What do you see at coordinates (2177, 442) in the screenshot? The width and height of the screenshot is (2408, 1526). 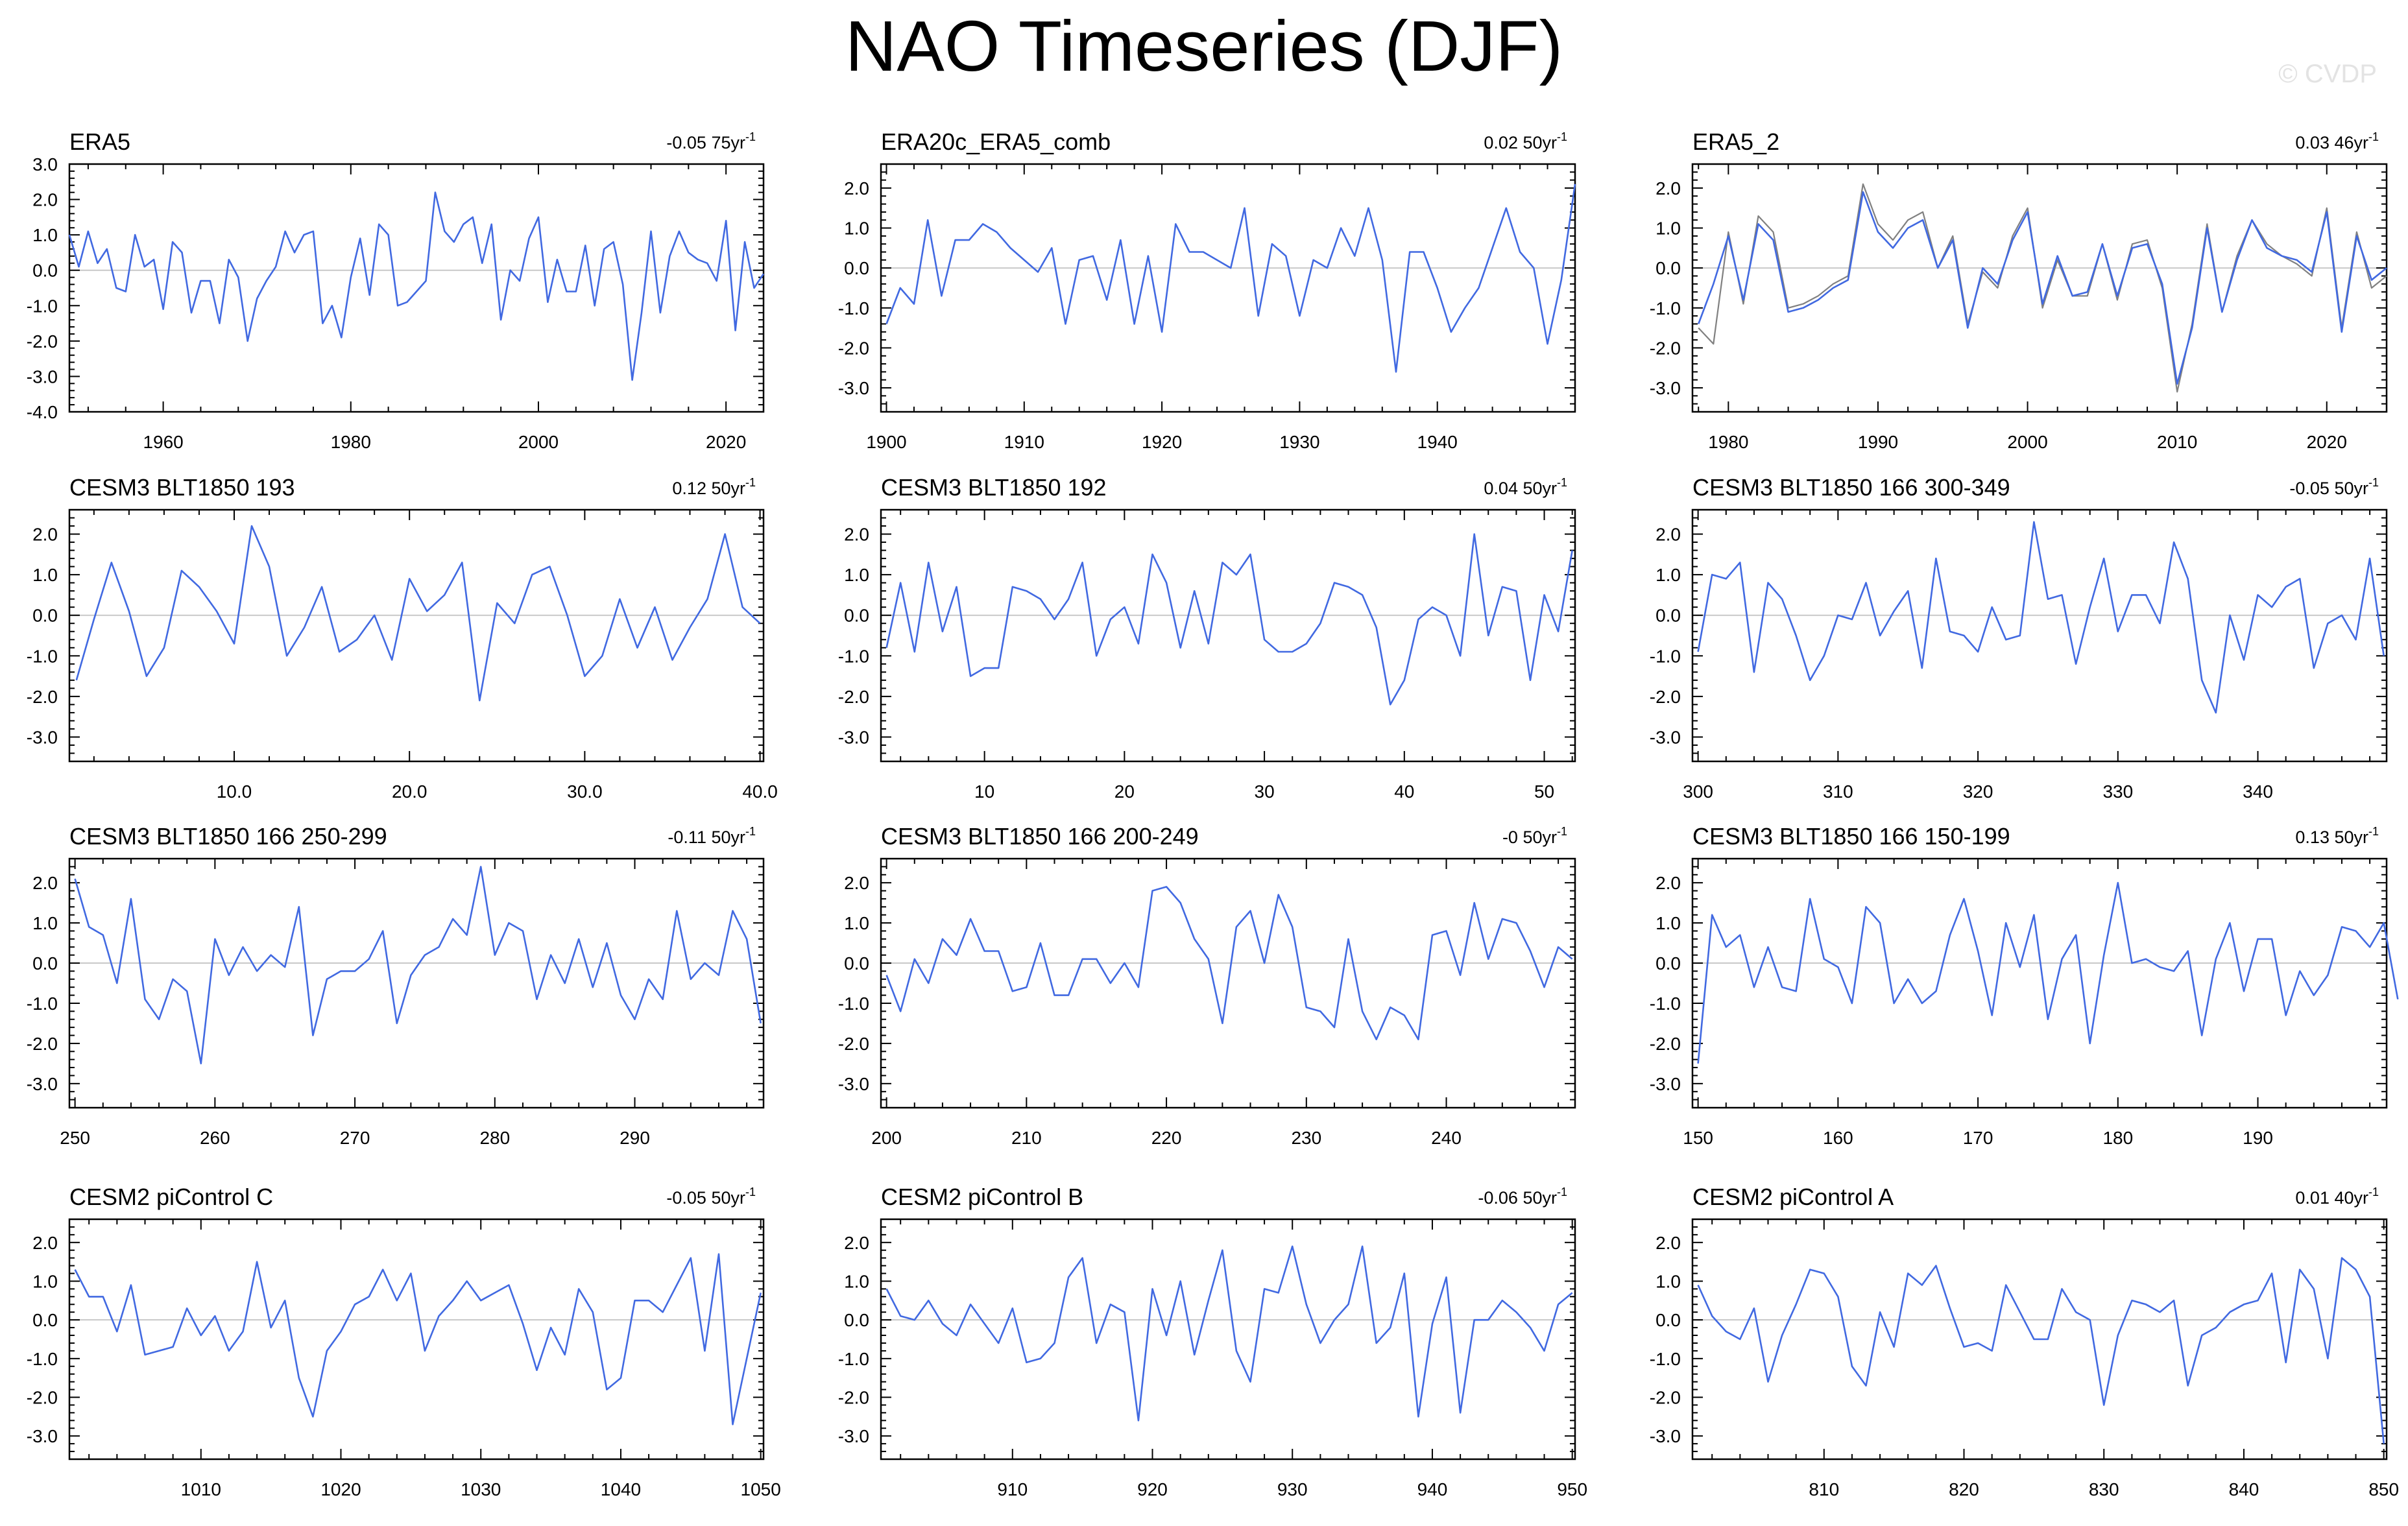 I see `x-tick-label: 2010` at bounding box center [2177, 442].